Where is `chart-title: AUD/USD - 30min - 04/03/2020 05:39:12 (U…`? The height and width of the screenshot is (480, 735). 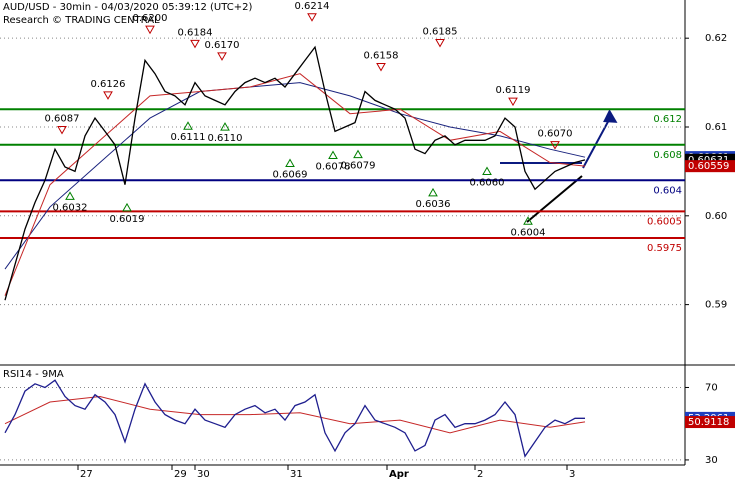
chart-title: AUD/USD - 30min - 04/03/2020 05:39:12 (U… is located at coordinates (127, 7).